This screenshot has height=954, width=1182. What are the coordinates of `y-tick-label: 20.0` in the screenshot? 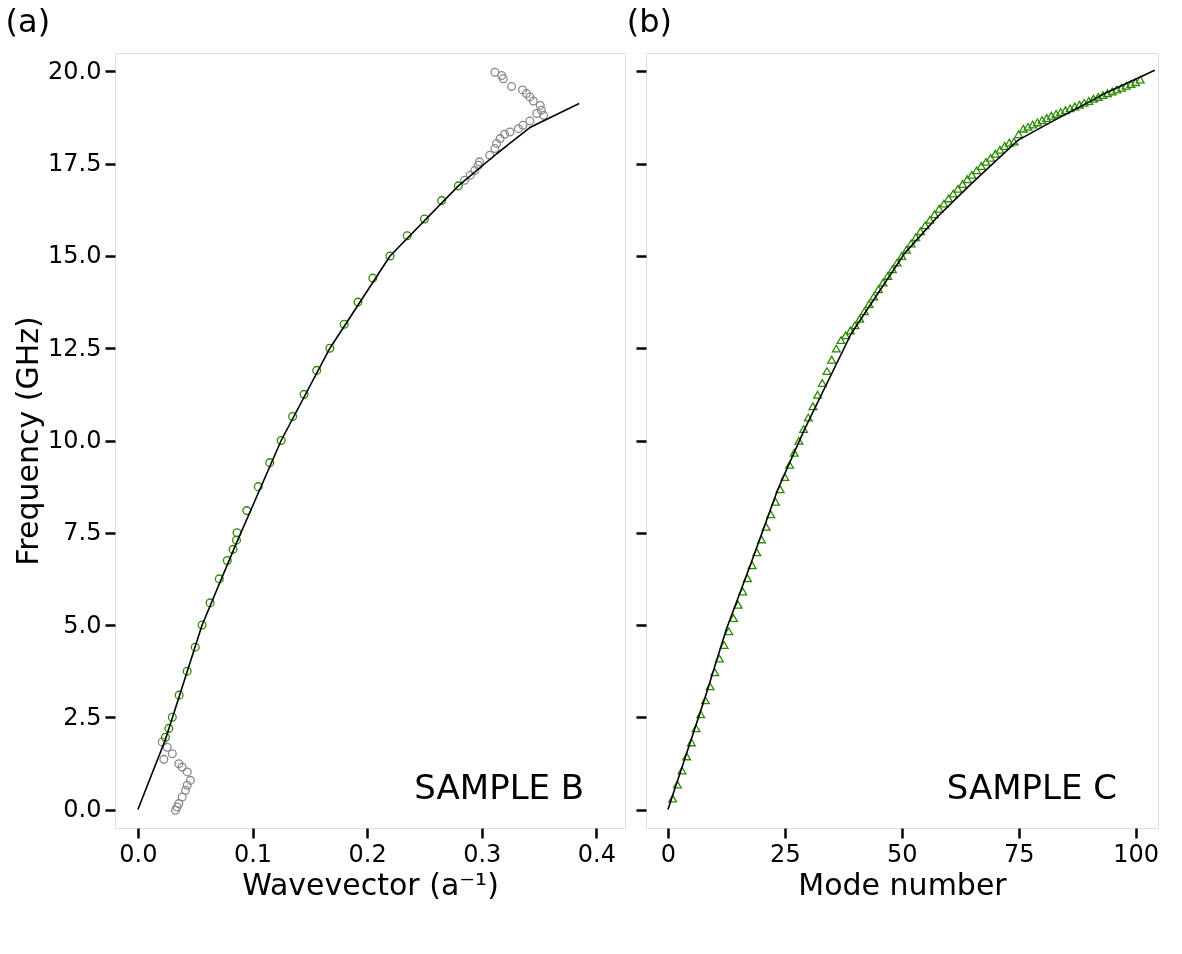 It's located at (75, 70).